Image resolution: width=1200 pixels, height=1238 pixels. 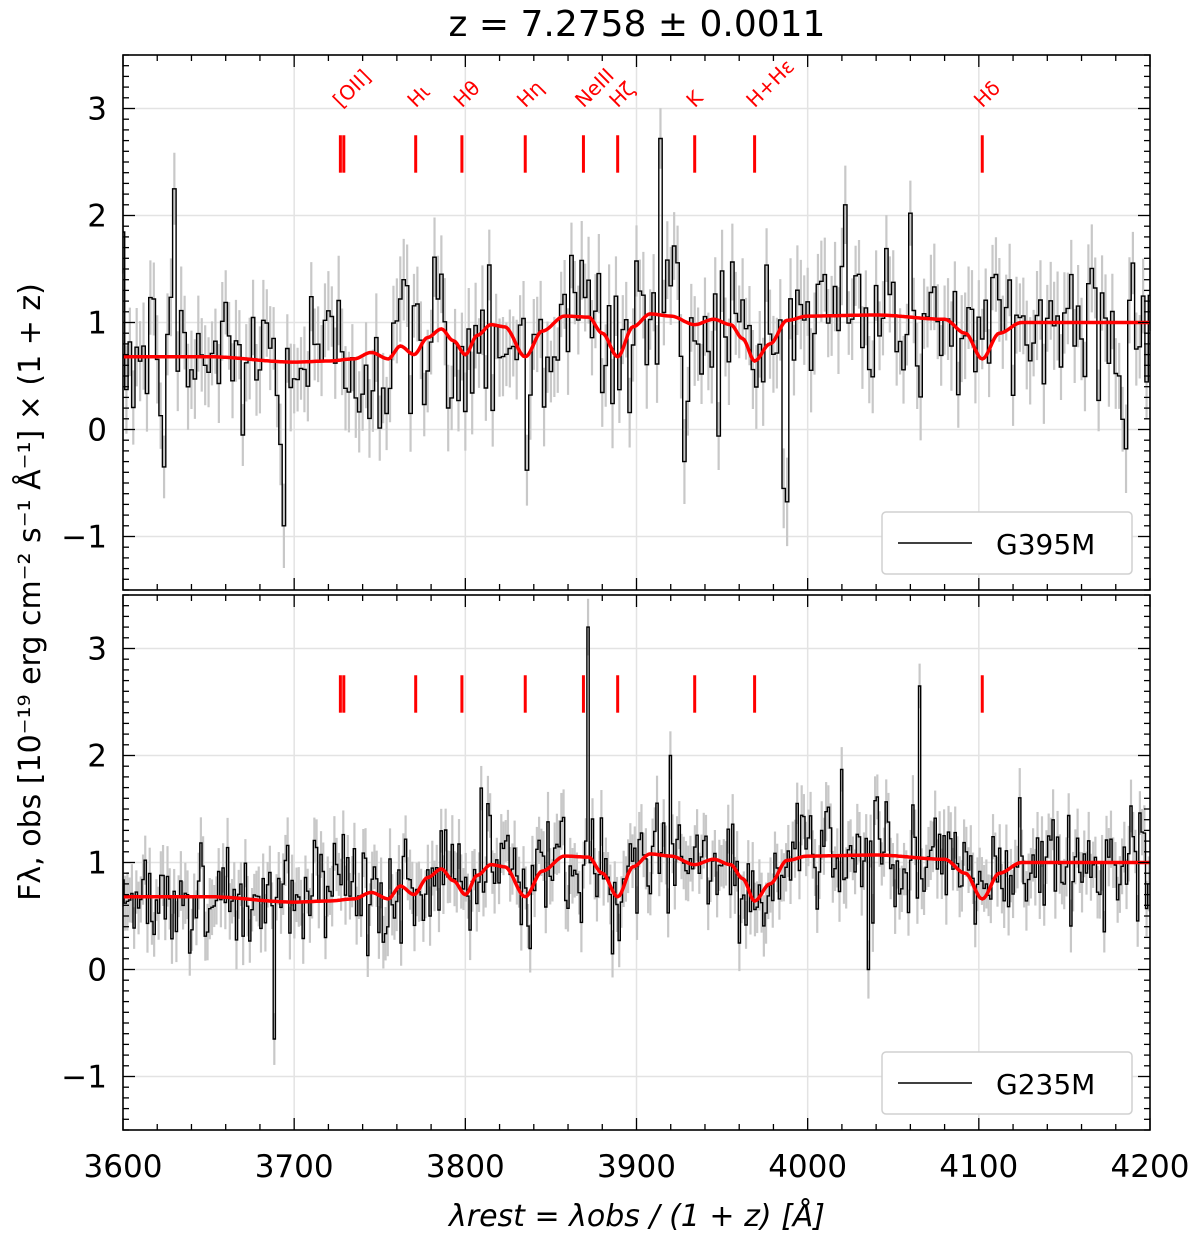 I want to click on legend-g235m: G235M, so click(x=1007, y=1083).